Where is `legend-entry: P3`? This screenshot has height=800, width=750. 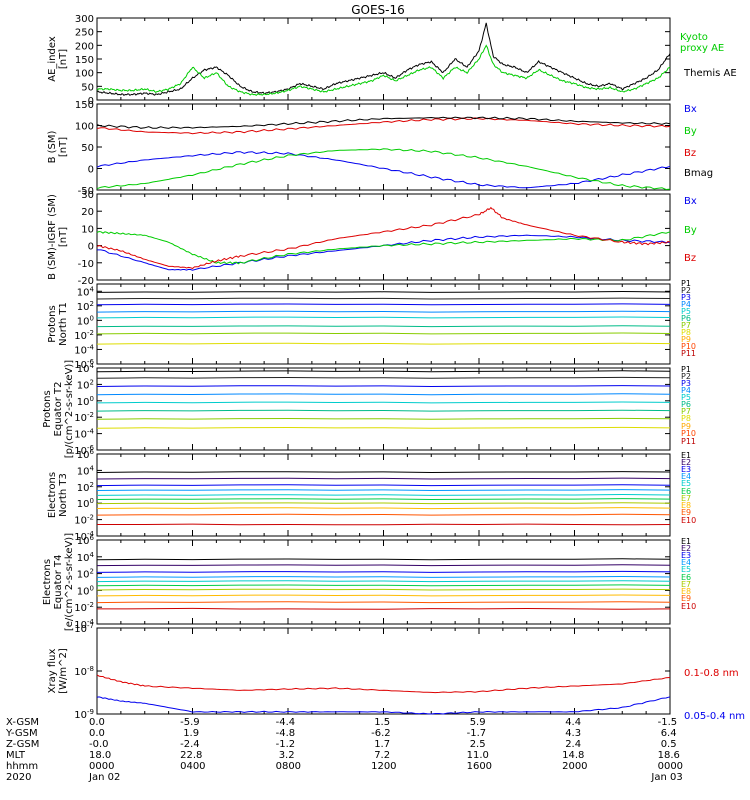
legend-entry: P3 is located at coordinates (686, 297).